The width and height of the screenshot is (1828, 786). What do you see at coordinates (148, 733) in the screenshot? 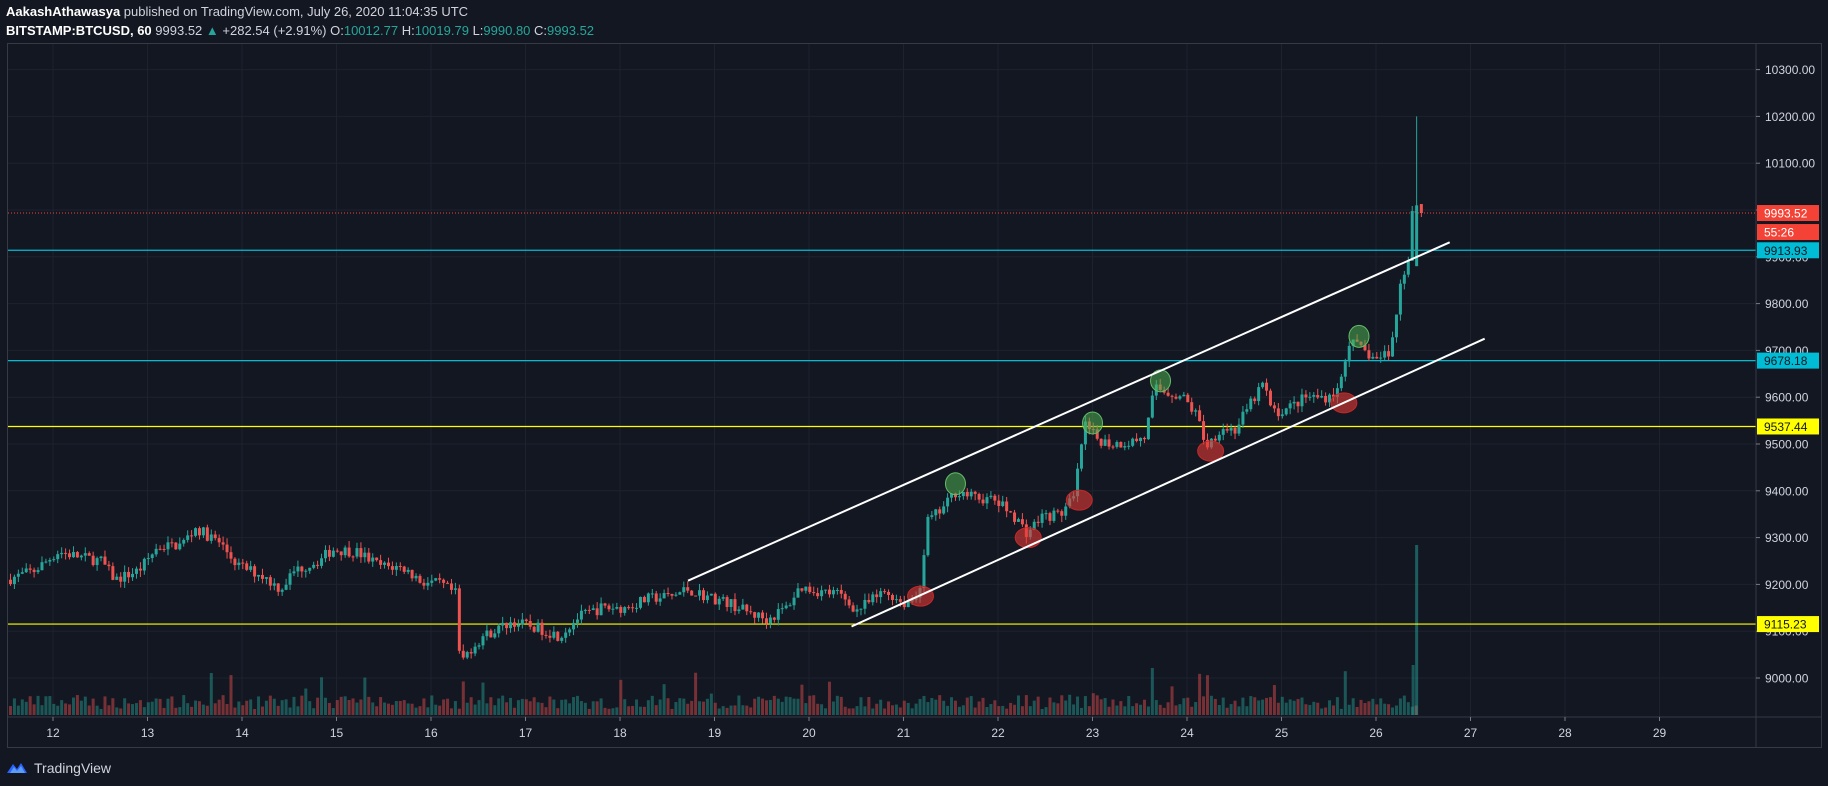
I see `x-tick-label: 13` at bounding box center [148, 733].